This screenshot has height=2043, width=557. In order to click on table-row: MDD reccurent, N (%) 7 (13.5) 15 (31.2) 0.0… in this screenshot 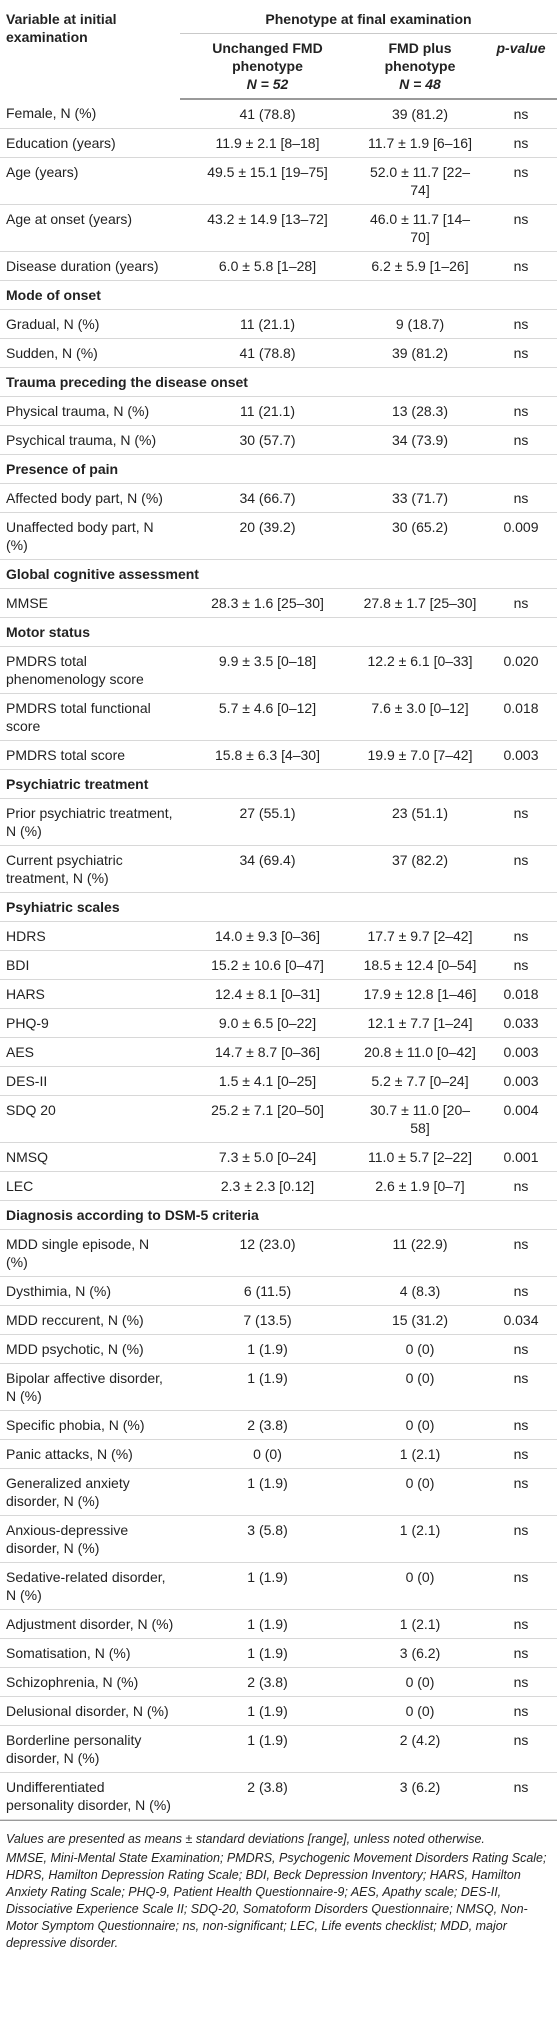, I will do `click(278, 1320)`.